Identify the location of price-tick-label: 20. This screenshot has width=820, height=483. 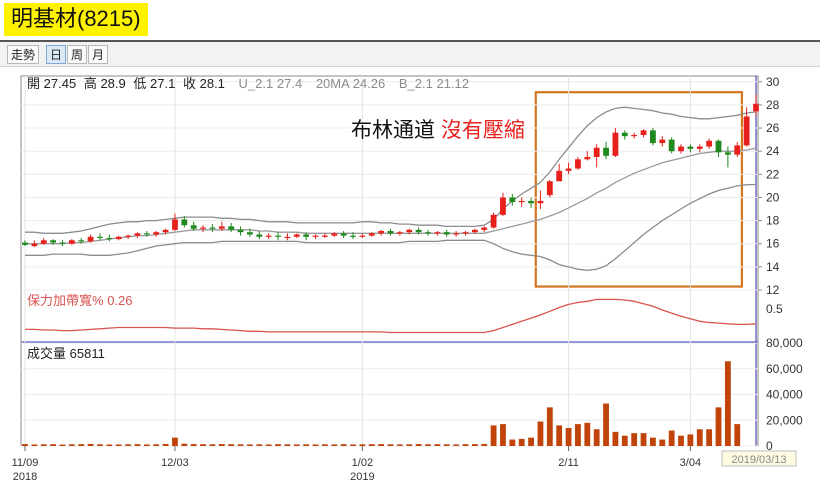
(773, 197).